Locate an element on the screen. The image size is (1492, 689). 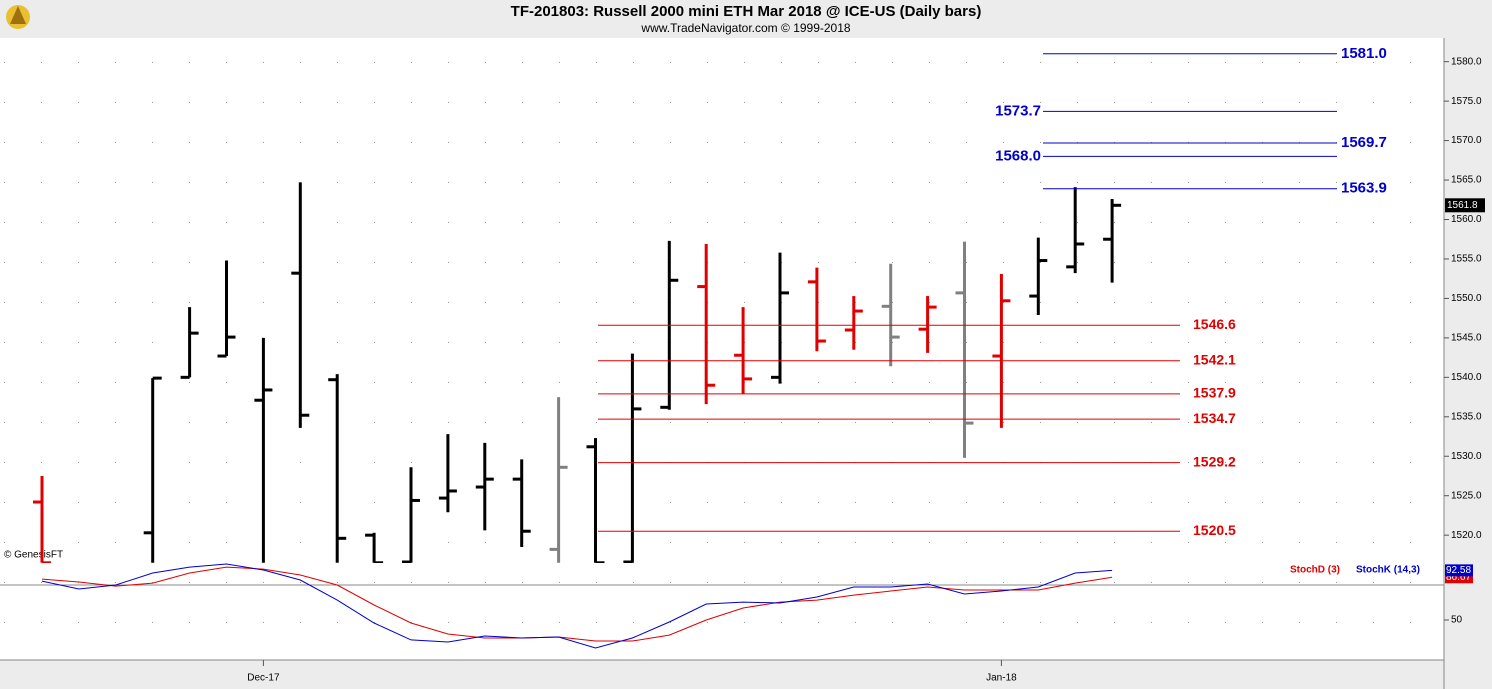
y-tick-label: 1525.0 is located at coordinates (1466, 495).